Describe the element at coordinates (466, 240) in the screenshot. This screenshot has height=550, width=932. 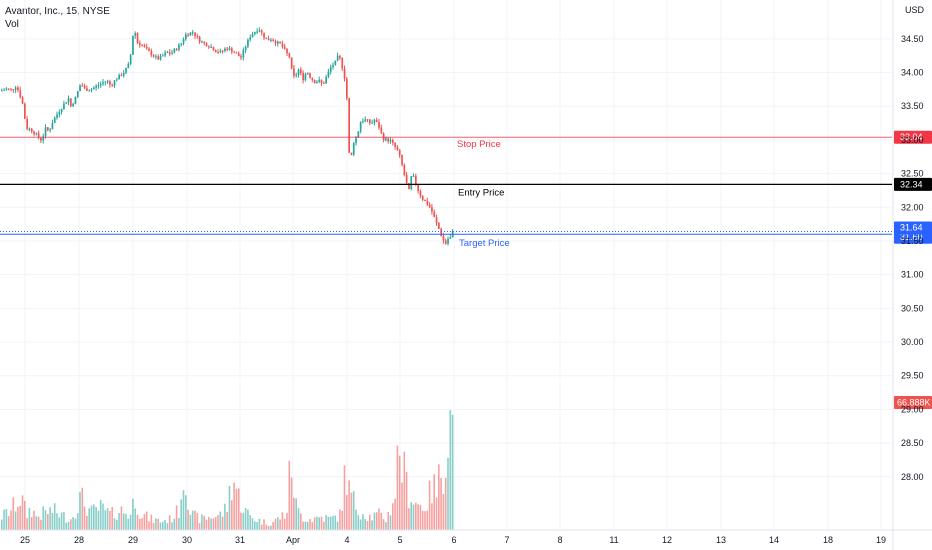
I see `level-target-price: Target Price 31.60` at that location.